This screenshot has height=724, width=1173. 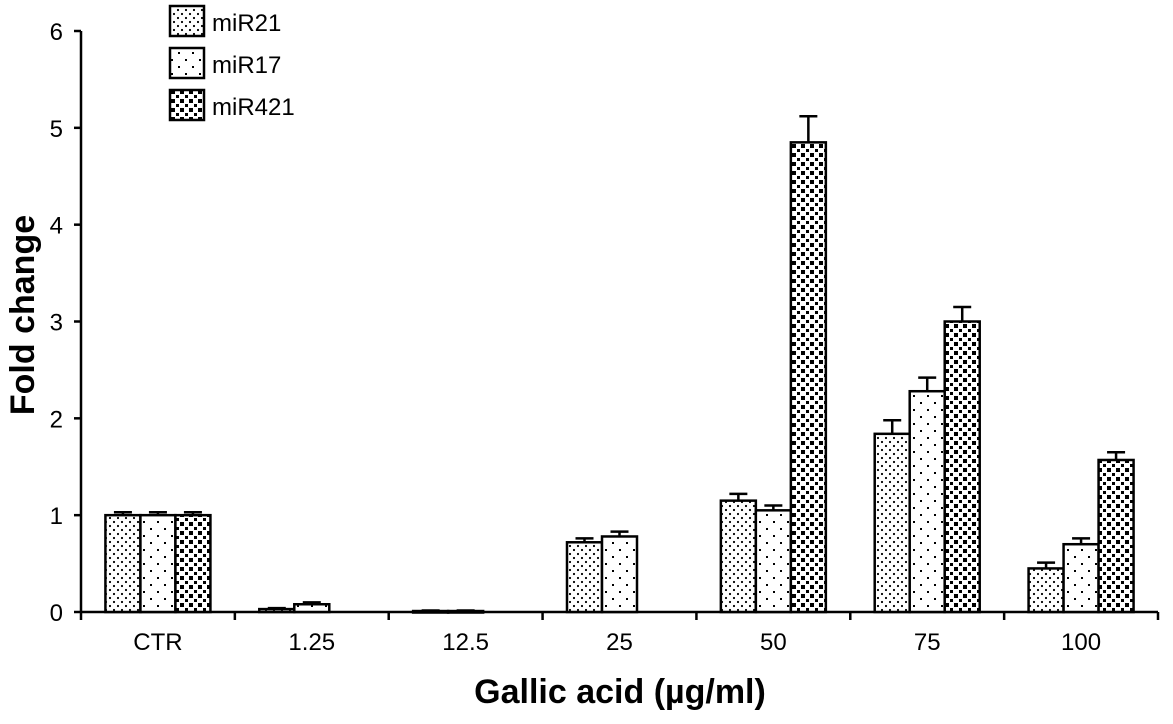 I want to click on legend-swatch-mir21, so click(x=187, y=21).